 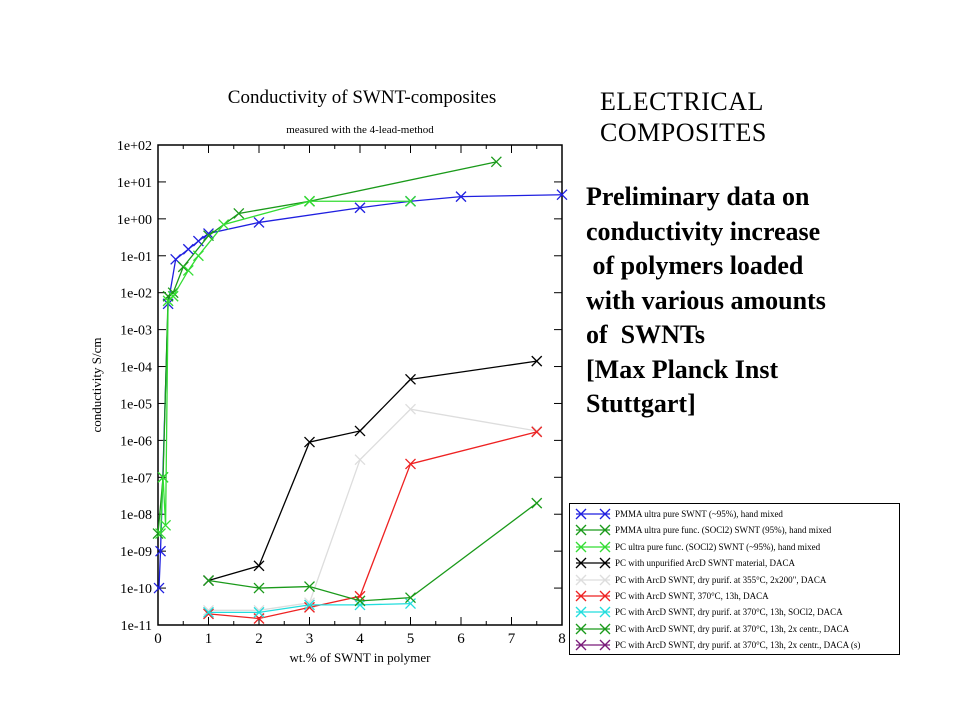 I want to click on y-tick-label: 1e-02, so click(x=136, y=294).